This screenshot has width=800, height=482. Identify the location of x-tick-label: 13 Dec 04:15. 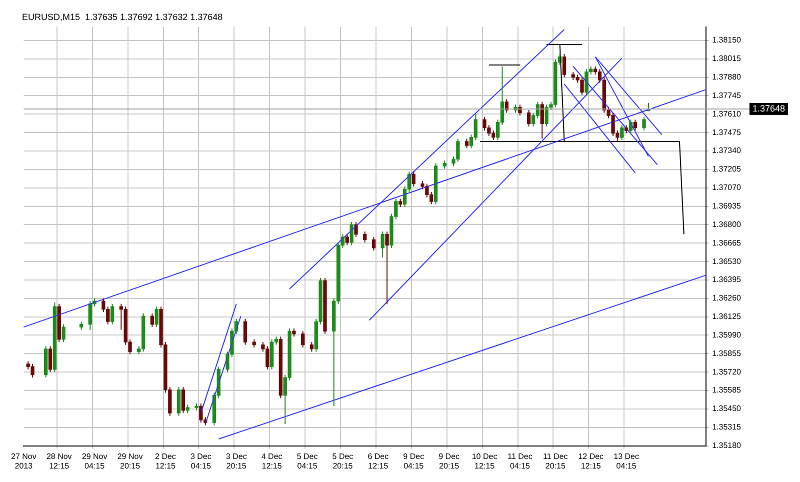
(626, 461).